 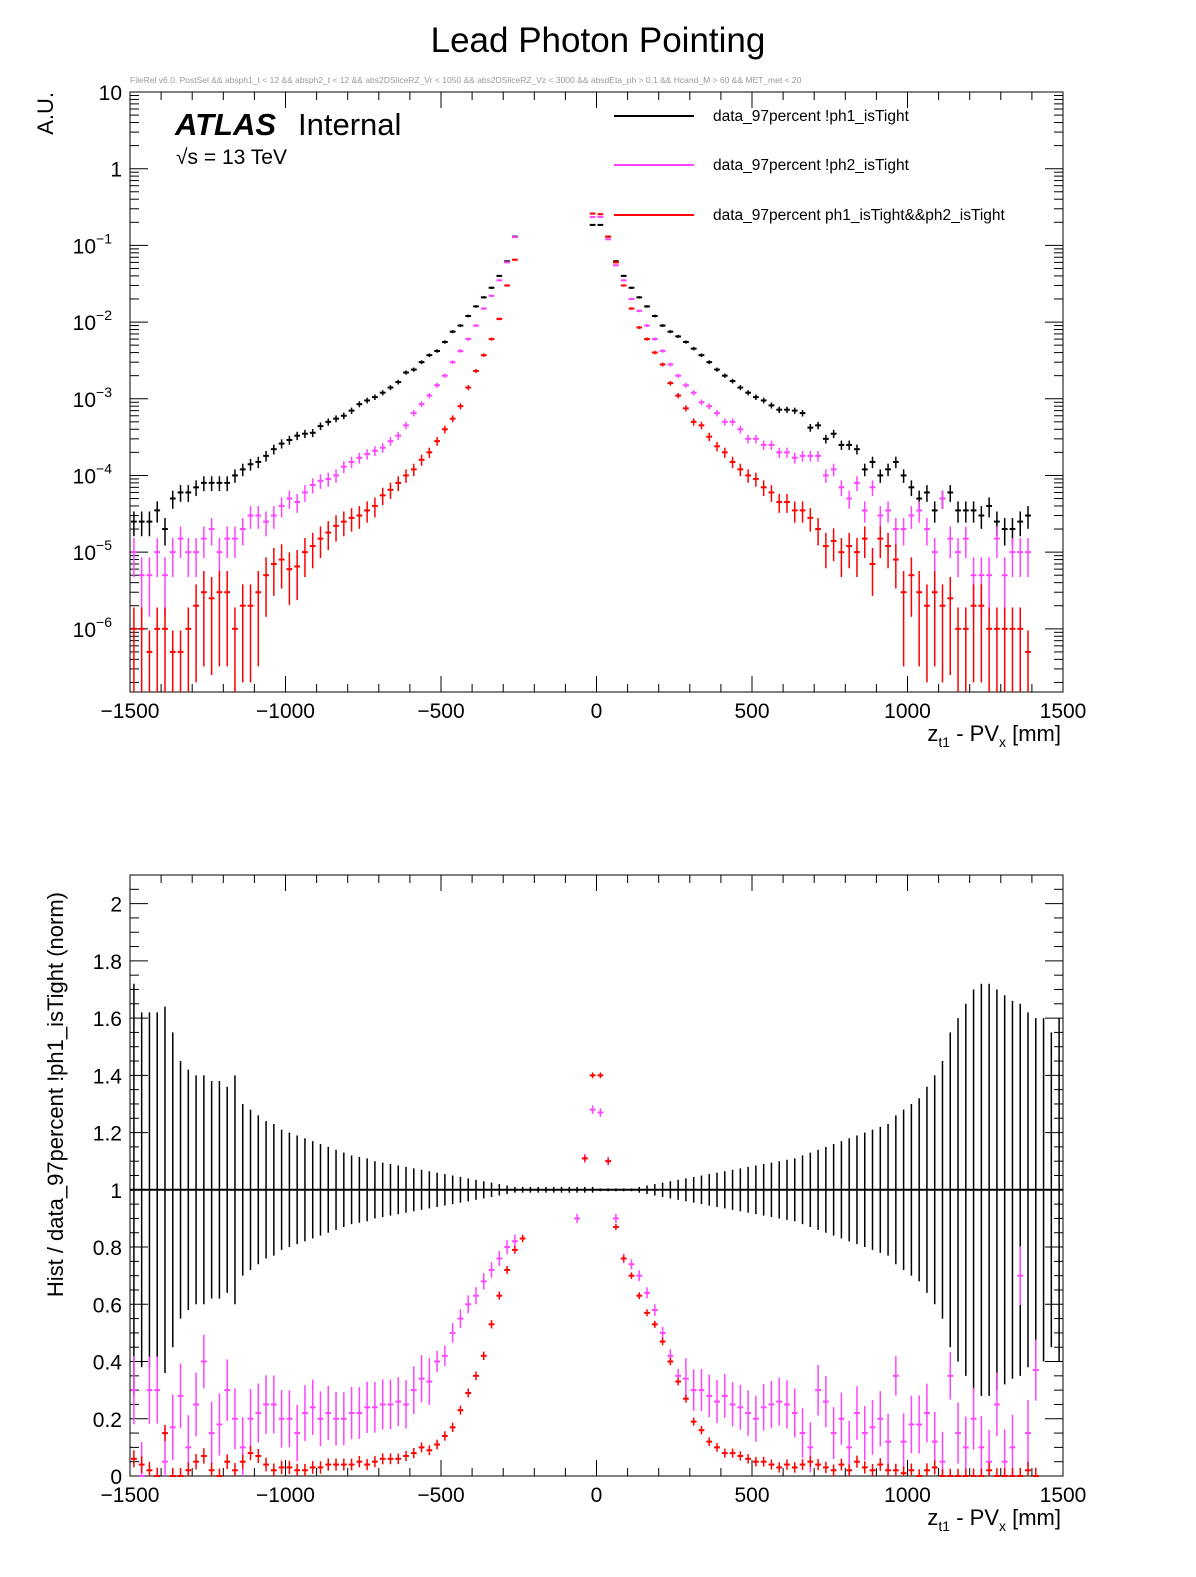 I want to click on ratio-x-label-mid: - PV, so click(x=974, y=1517).